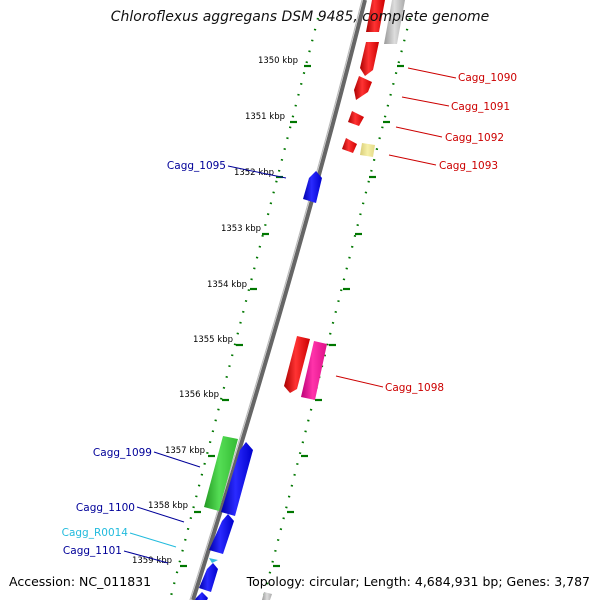 This screenshot has width=600, height=600. Describe the element at coordinates (199, 395) in the screenshot. I see `tick-label-1356: 1356 kbp` at that location.